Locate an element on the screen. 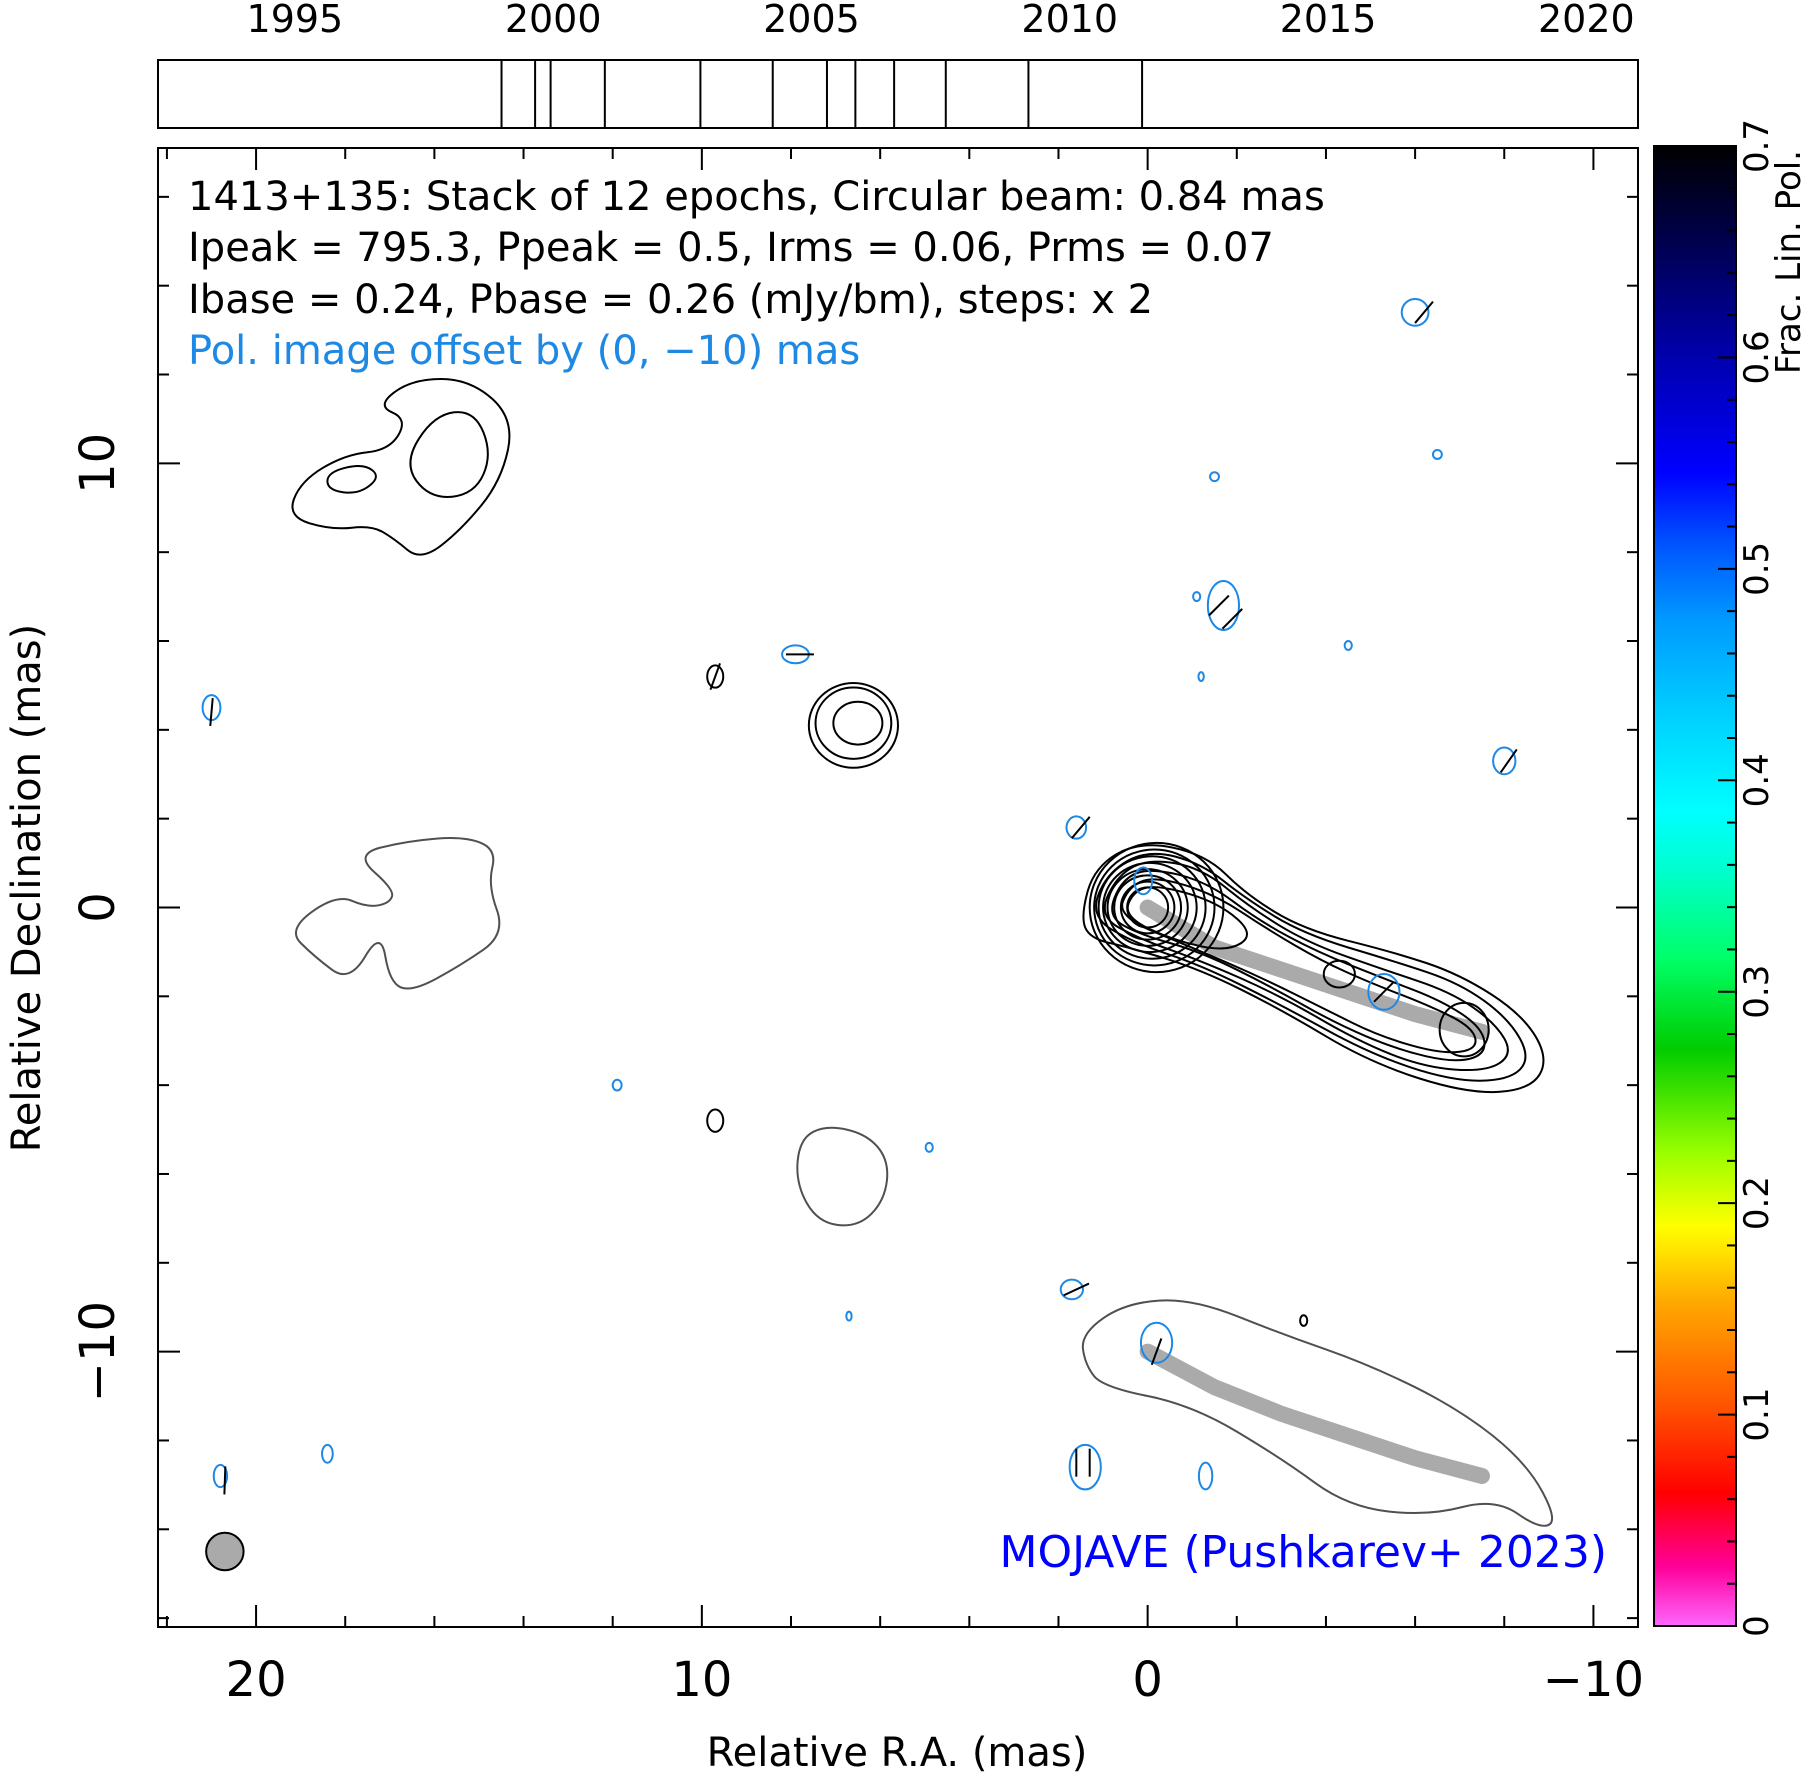  x-tick-label: 0 is located at coordinates (1147, 1680).